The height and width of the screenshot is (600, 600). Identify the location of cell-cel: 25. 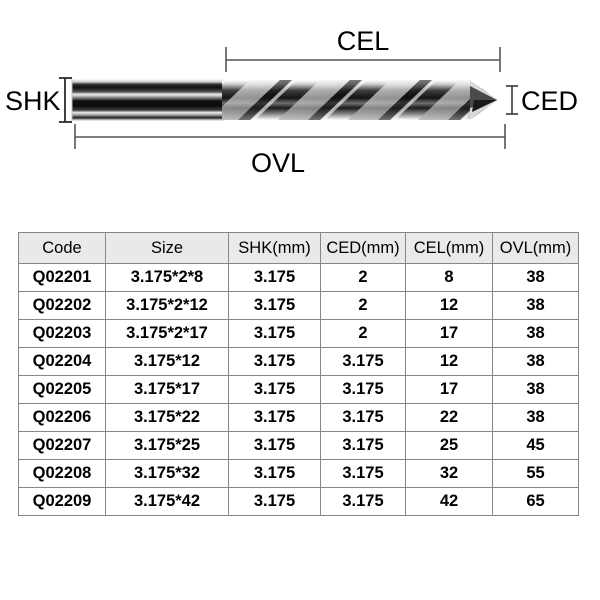
(449, 445).